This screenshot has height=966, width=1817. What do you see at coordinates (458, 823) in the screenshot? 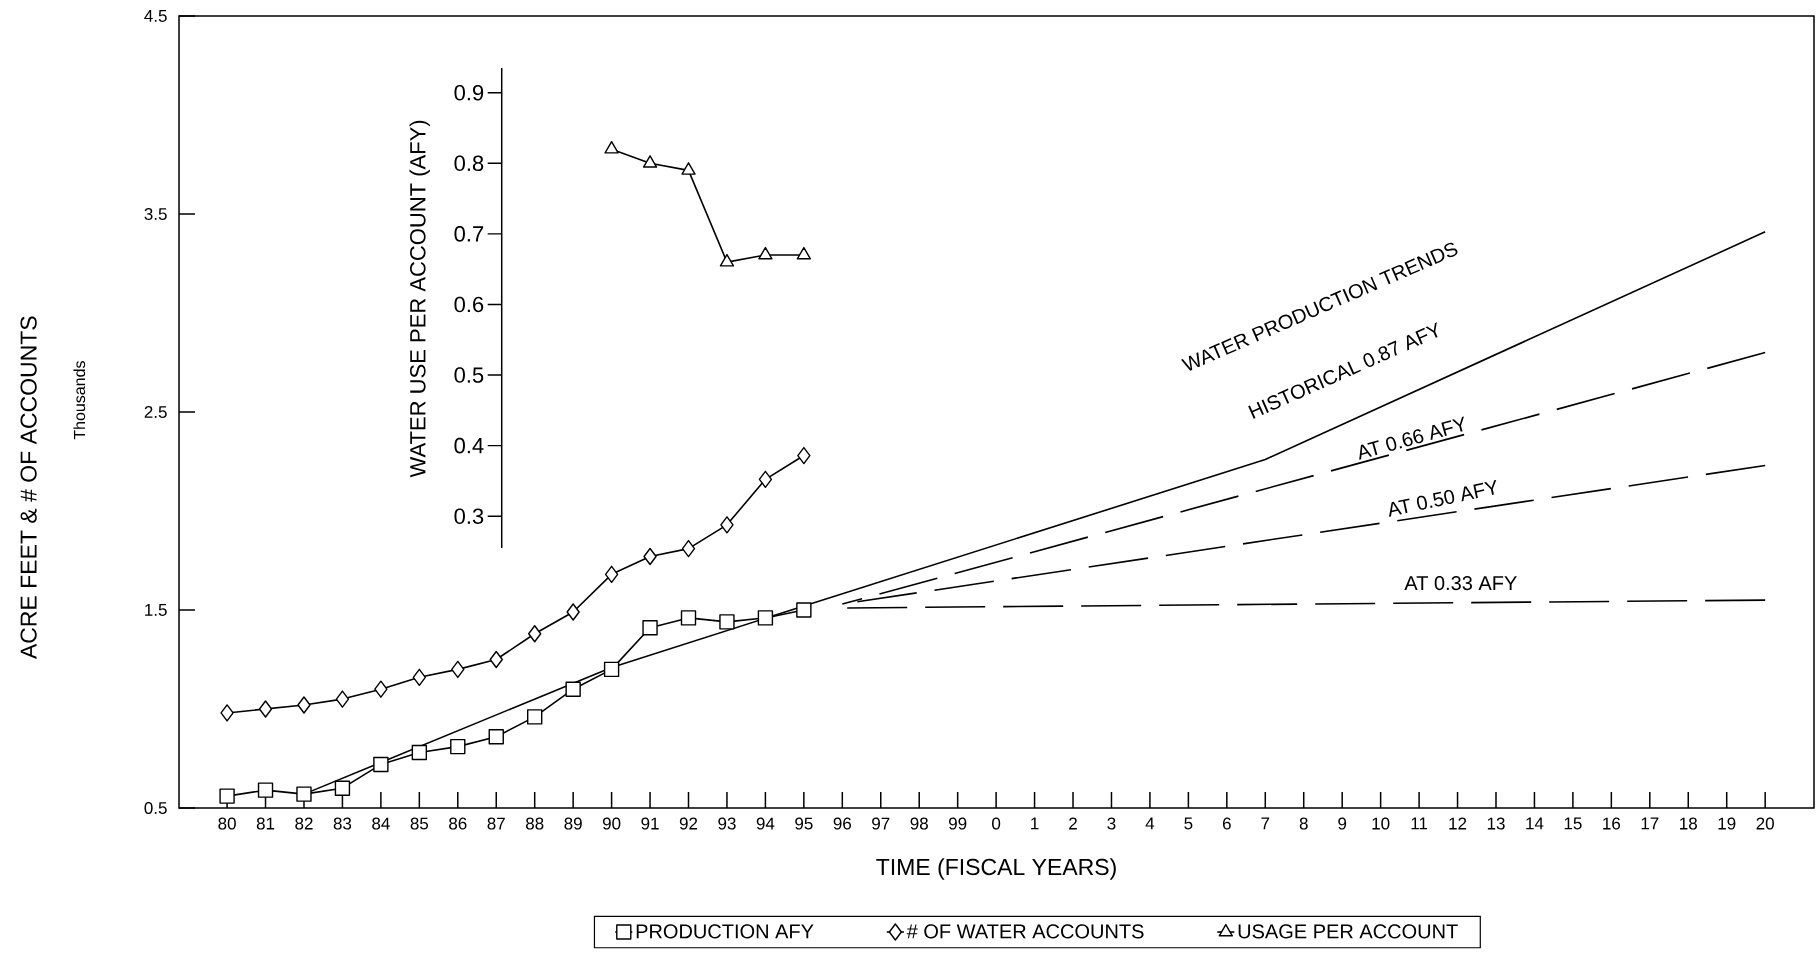
I see `x-tick-label: 86` at bounding box center [458, 823].